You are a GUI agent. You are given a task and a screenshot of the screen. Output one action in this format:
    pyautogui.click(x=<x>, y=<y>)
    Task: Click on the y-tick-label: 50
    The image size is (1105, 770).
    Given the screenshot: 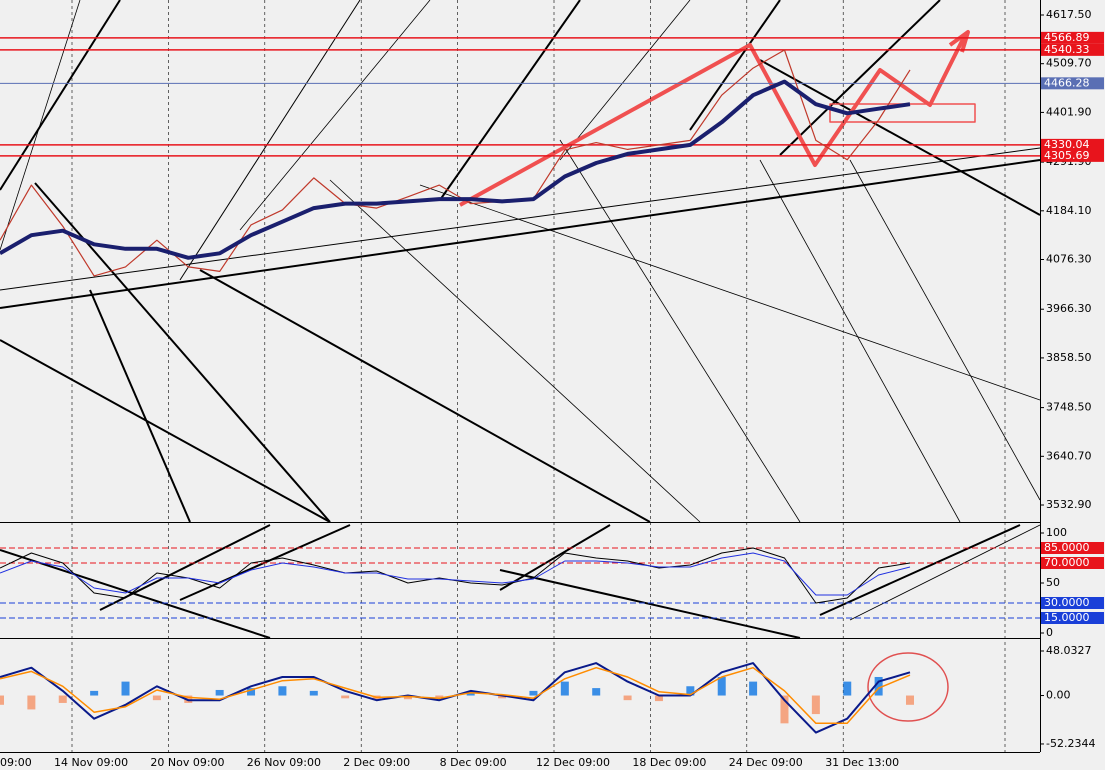 What is the action you would take?
    pyautogui.click(x=1053, y=582)
    